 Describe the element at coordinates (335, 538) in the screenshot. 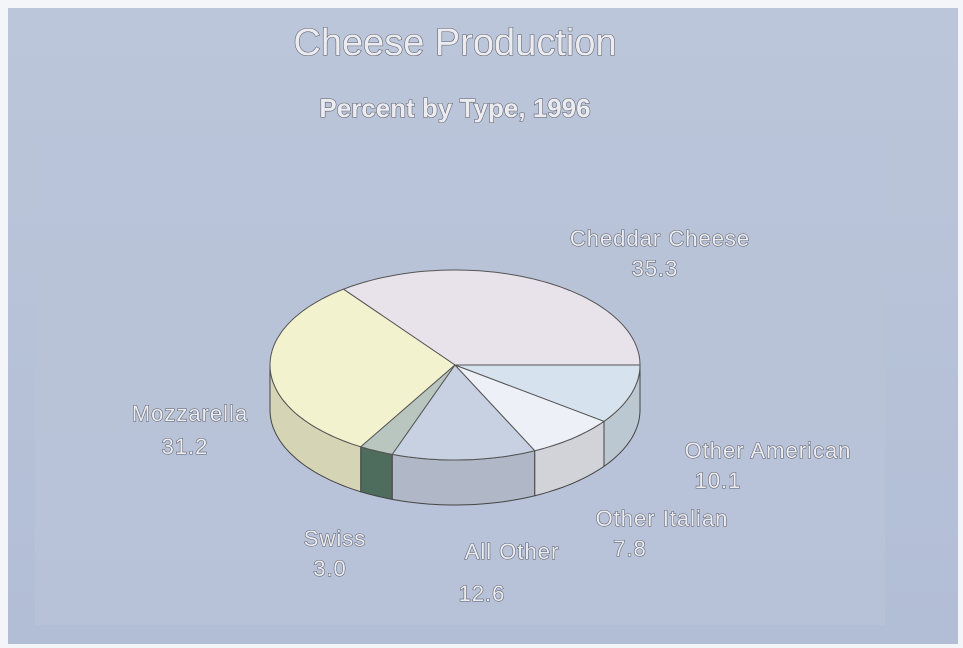

I see `slice-label: Swiss` at that location.